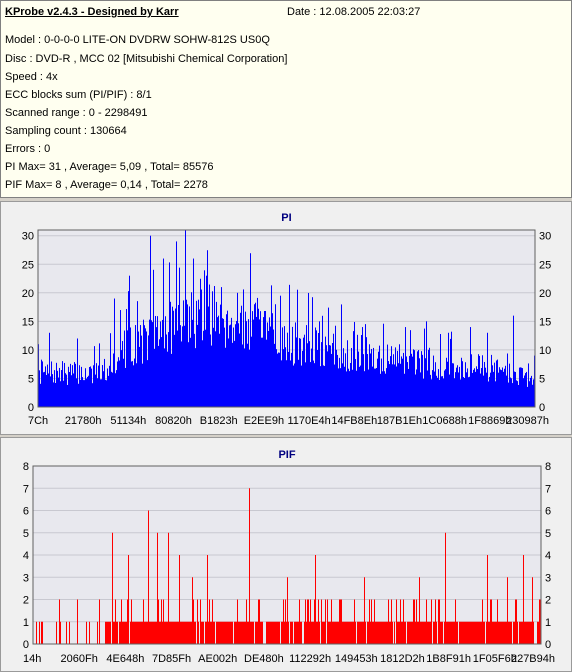 This screenshot has width=572, height=672. What do you see at coordinates (448, 659) in the screenshot?
I see `x-tick-label: 1B8F91h` at bounding box center [448, 659].